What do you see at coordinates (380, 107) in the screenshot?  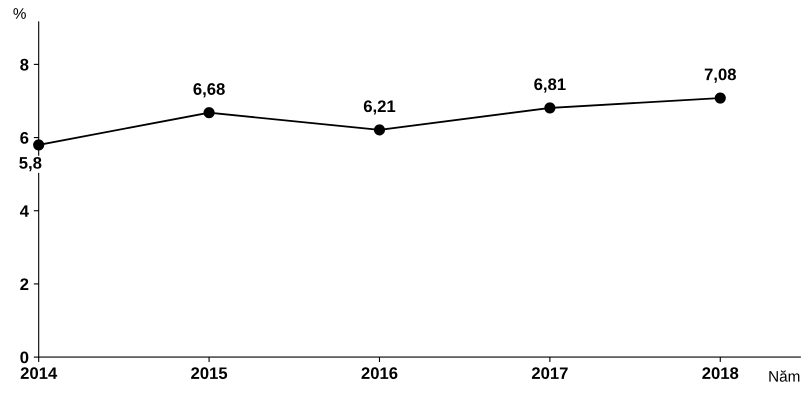 I see `data-label: 6,21` at bounding box center [380, 107].